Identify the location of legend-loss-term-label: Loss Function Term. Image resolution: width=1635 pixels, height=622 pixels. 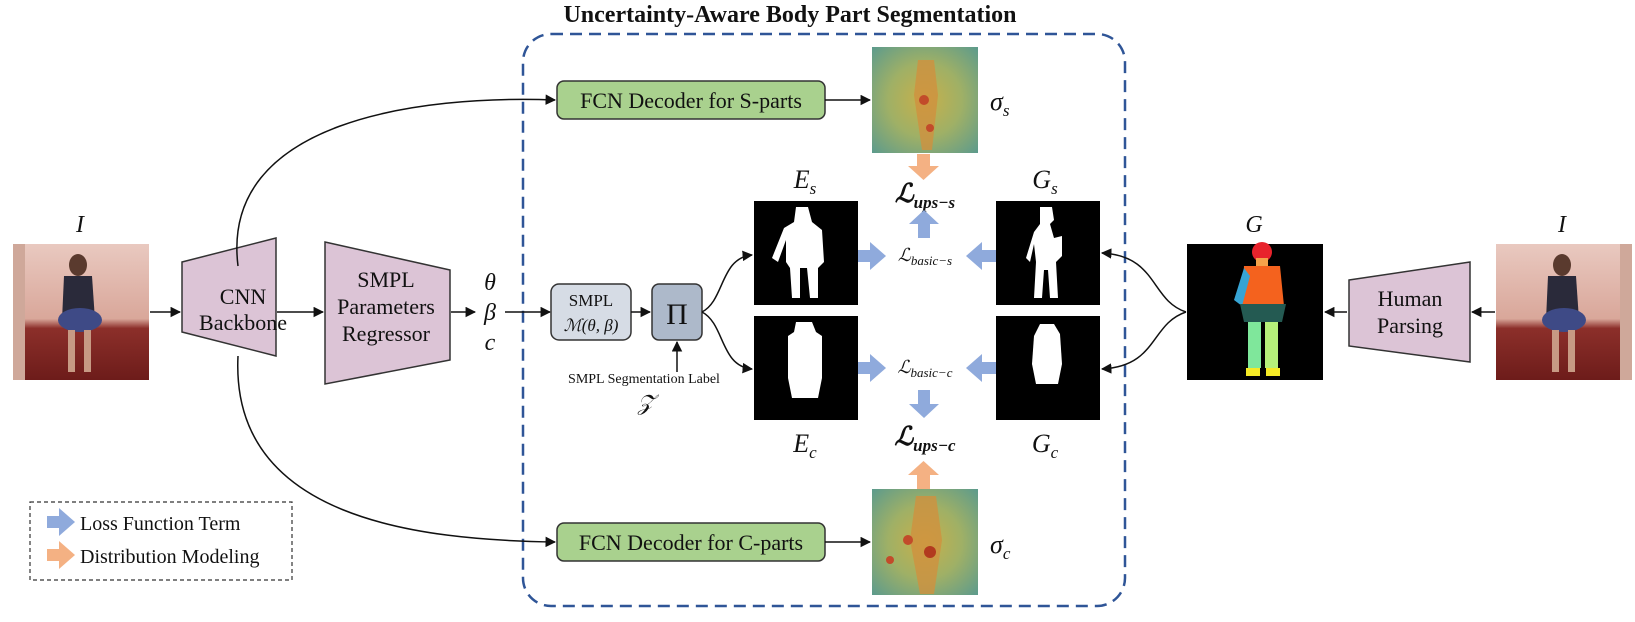
(160, 524).